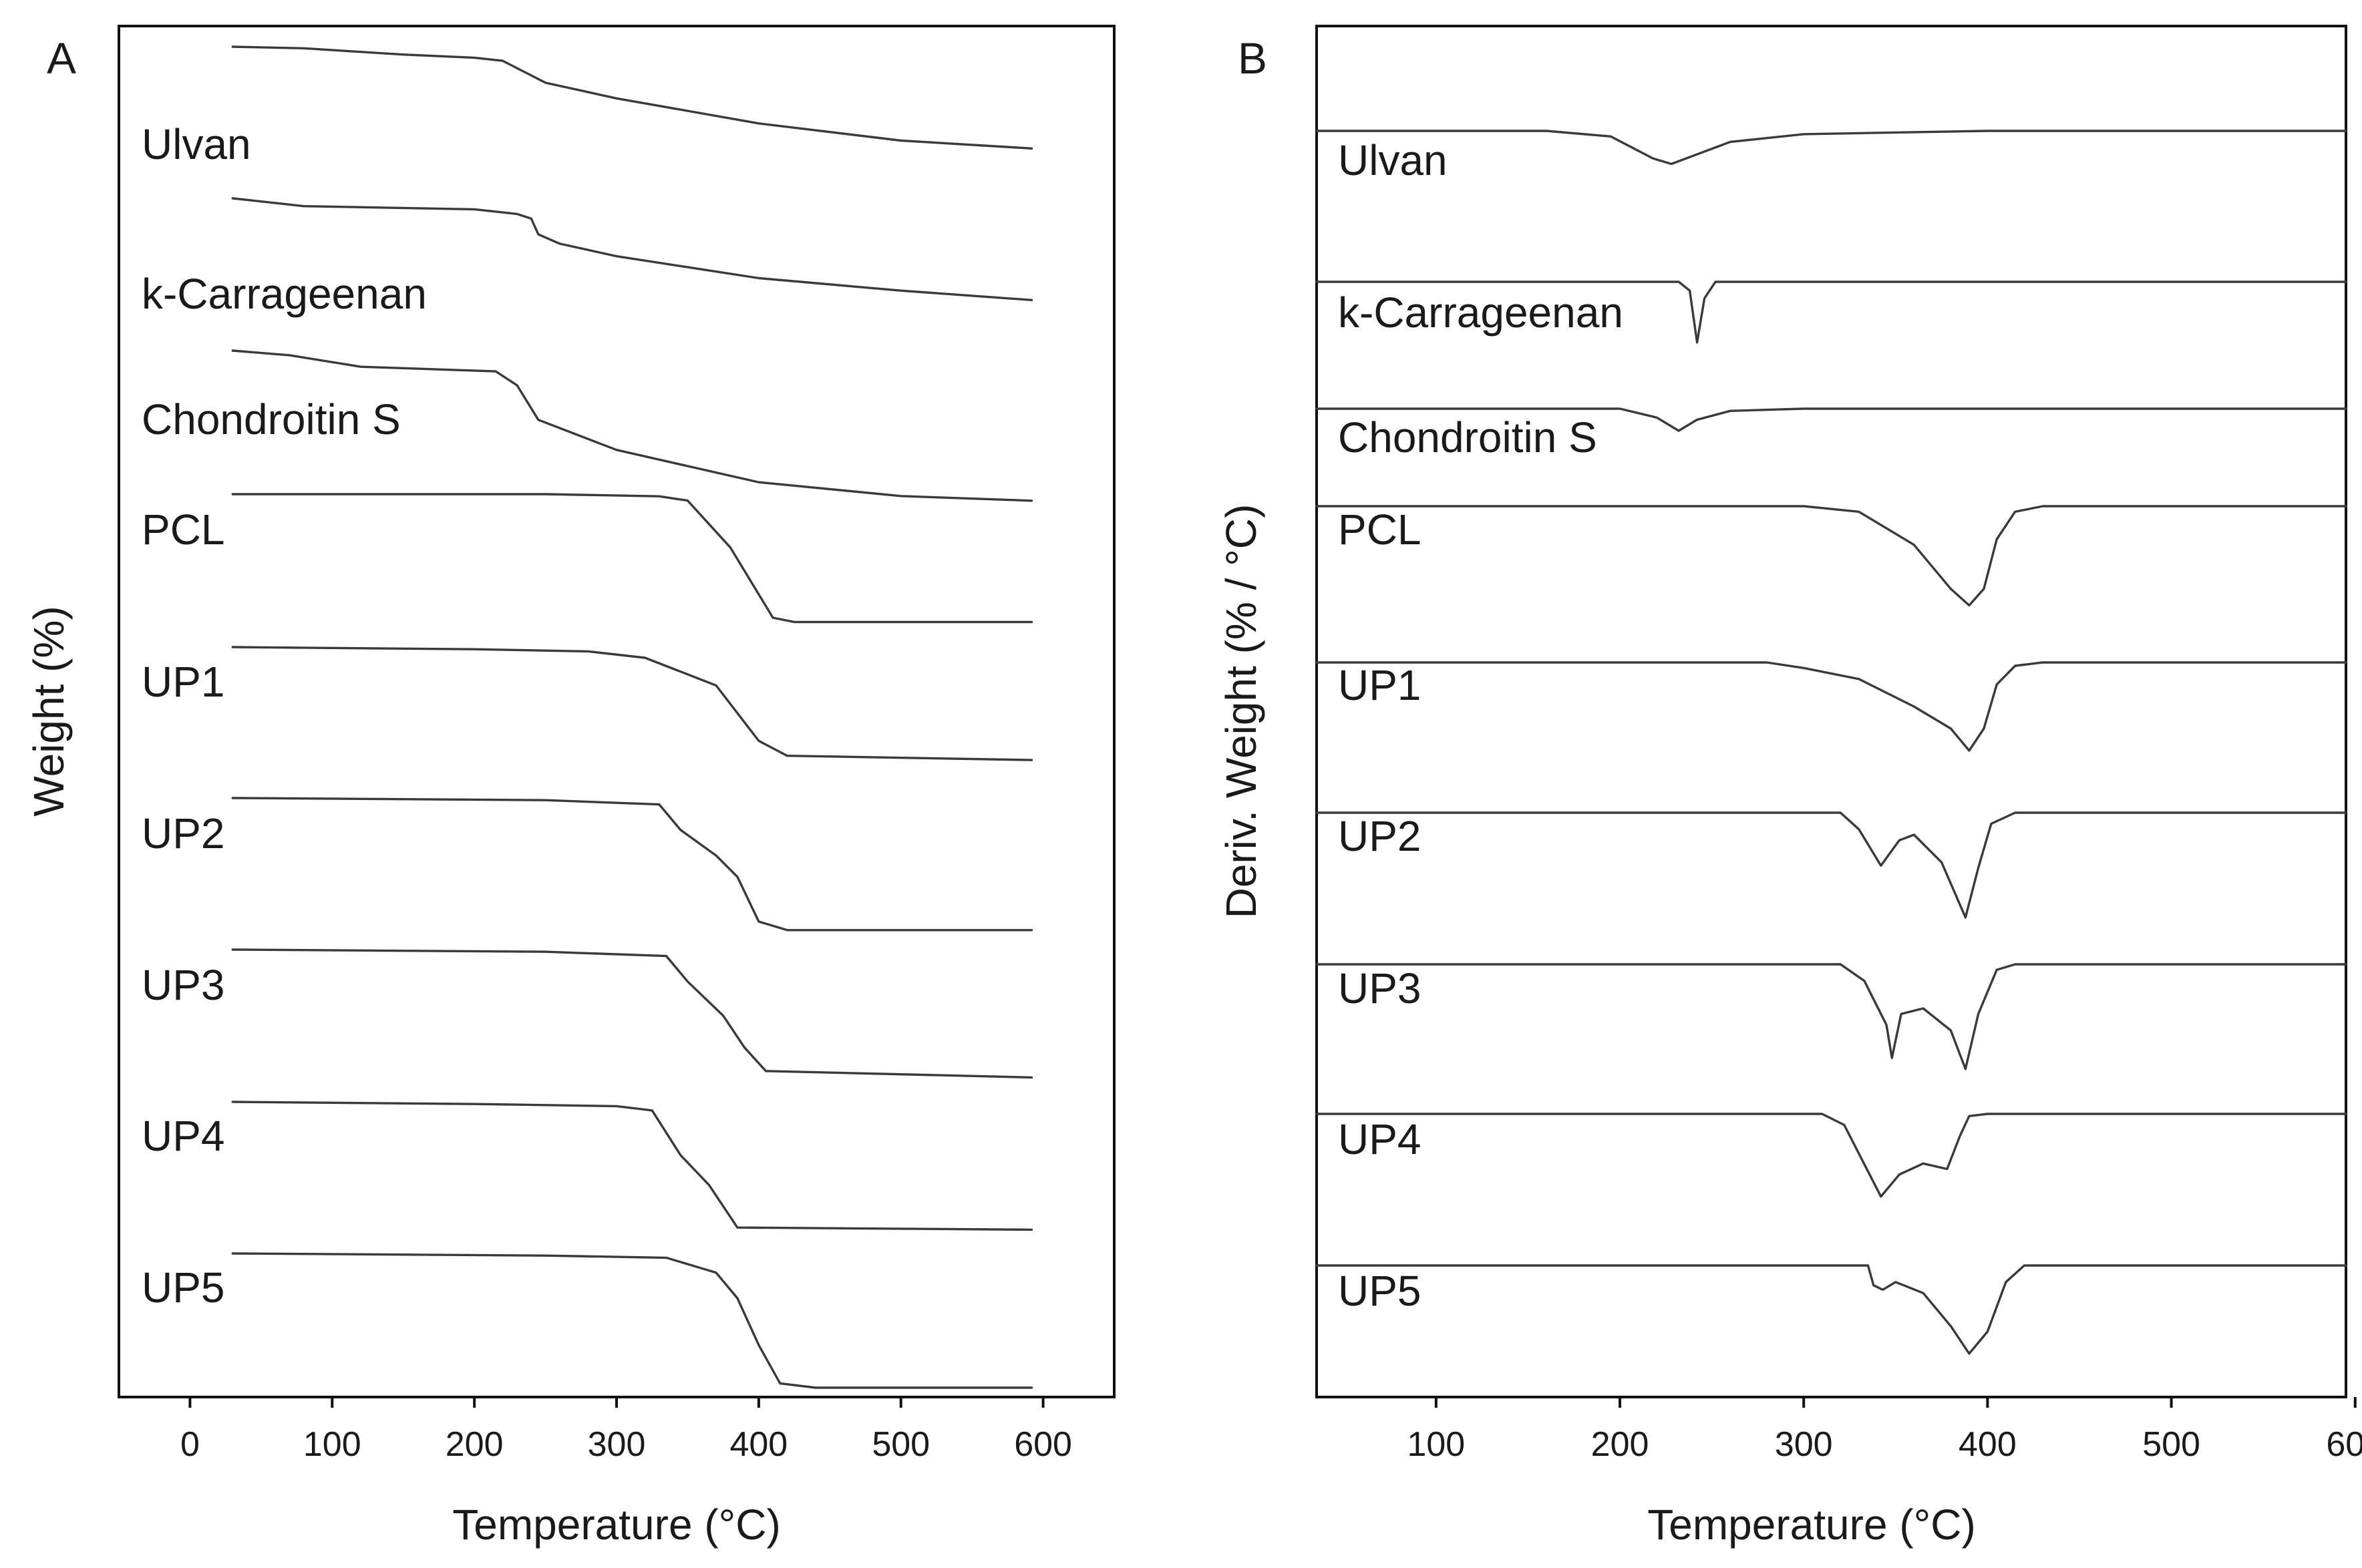  I want to click on panel-a-x-ticks: 0 100 200 300 400 500 600, so click(626, 1430).